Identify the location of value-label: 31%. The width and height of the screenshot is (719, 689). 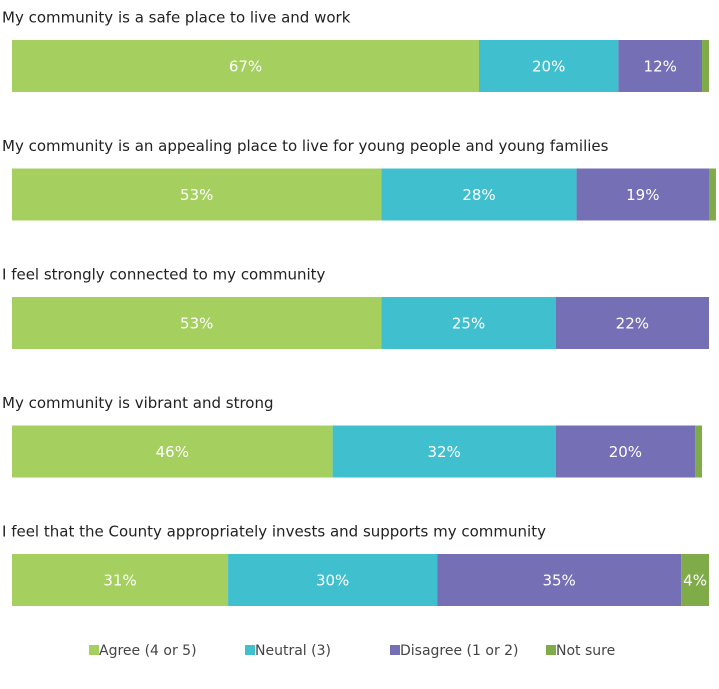
(119, 581).